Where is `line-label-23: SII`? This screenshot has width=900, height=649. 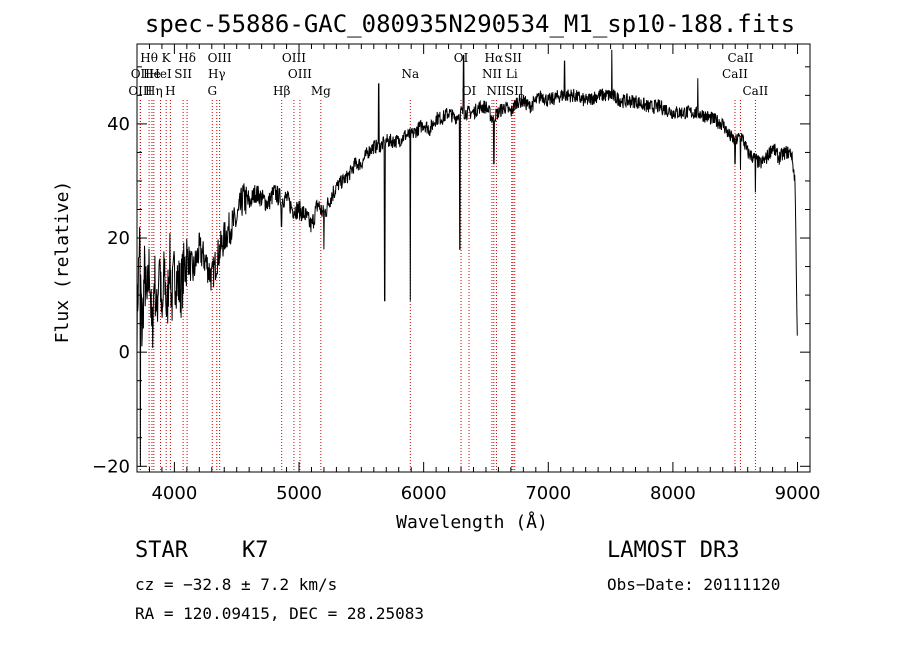
line-label-23: SII is located at coordinates (513, 58).